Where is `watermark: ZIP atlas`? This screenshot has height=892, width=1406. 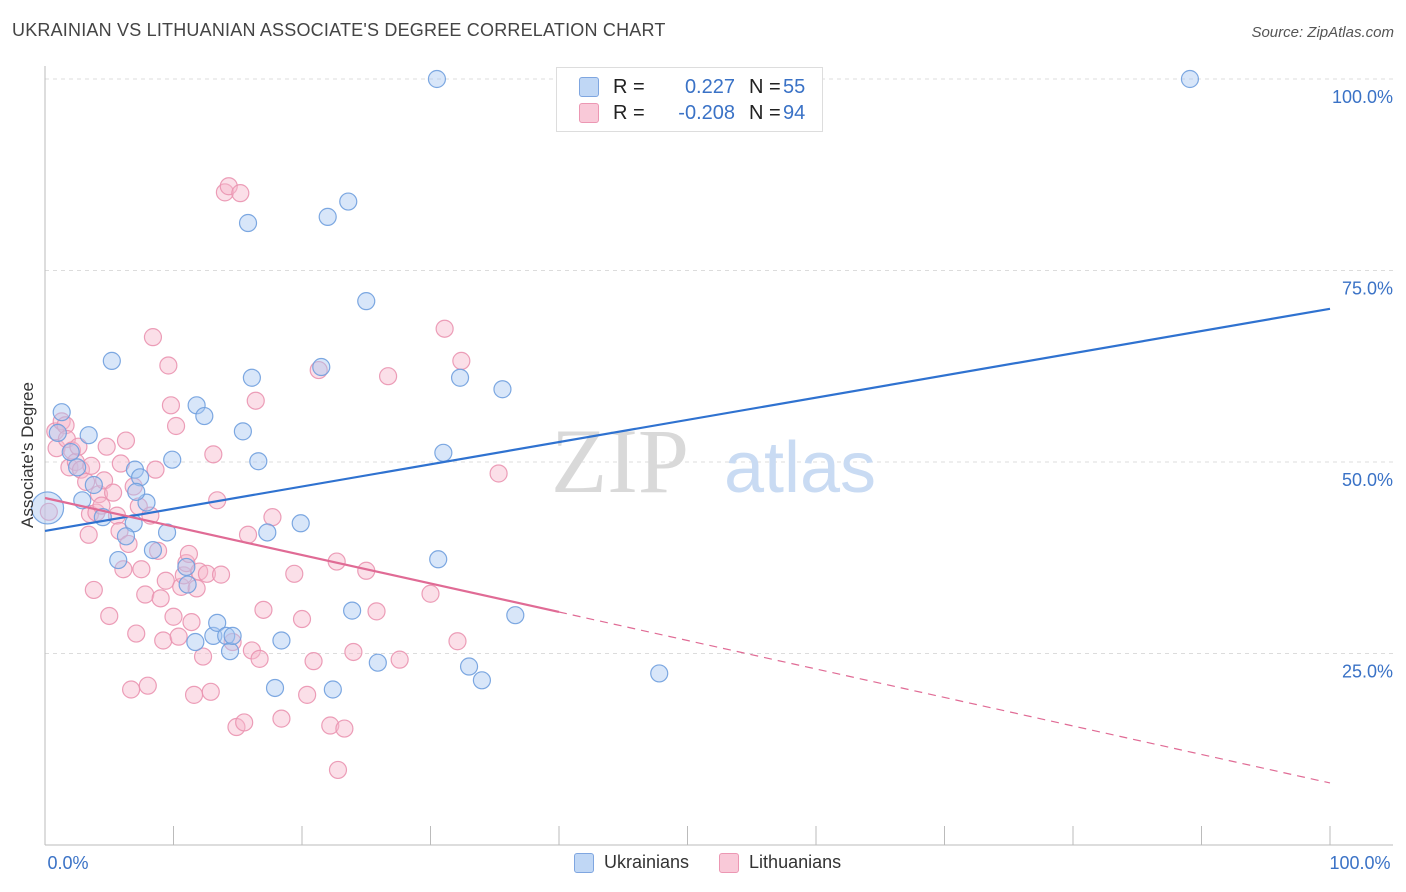
watermark: ZIP atlas is located at coordinates (713, 461).